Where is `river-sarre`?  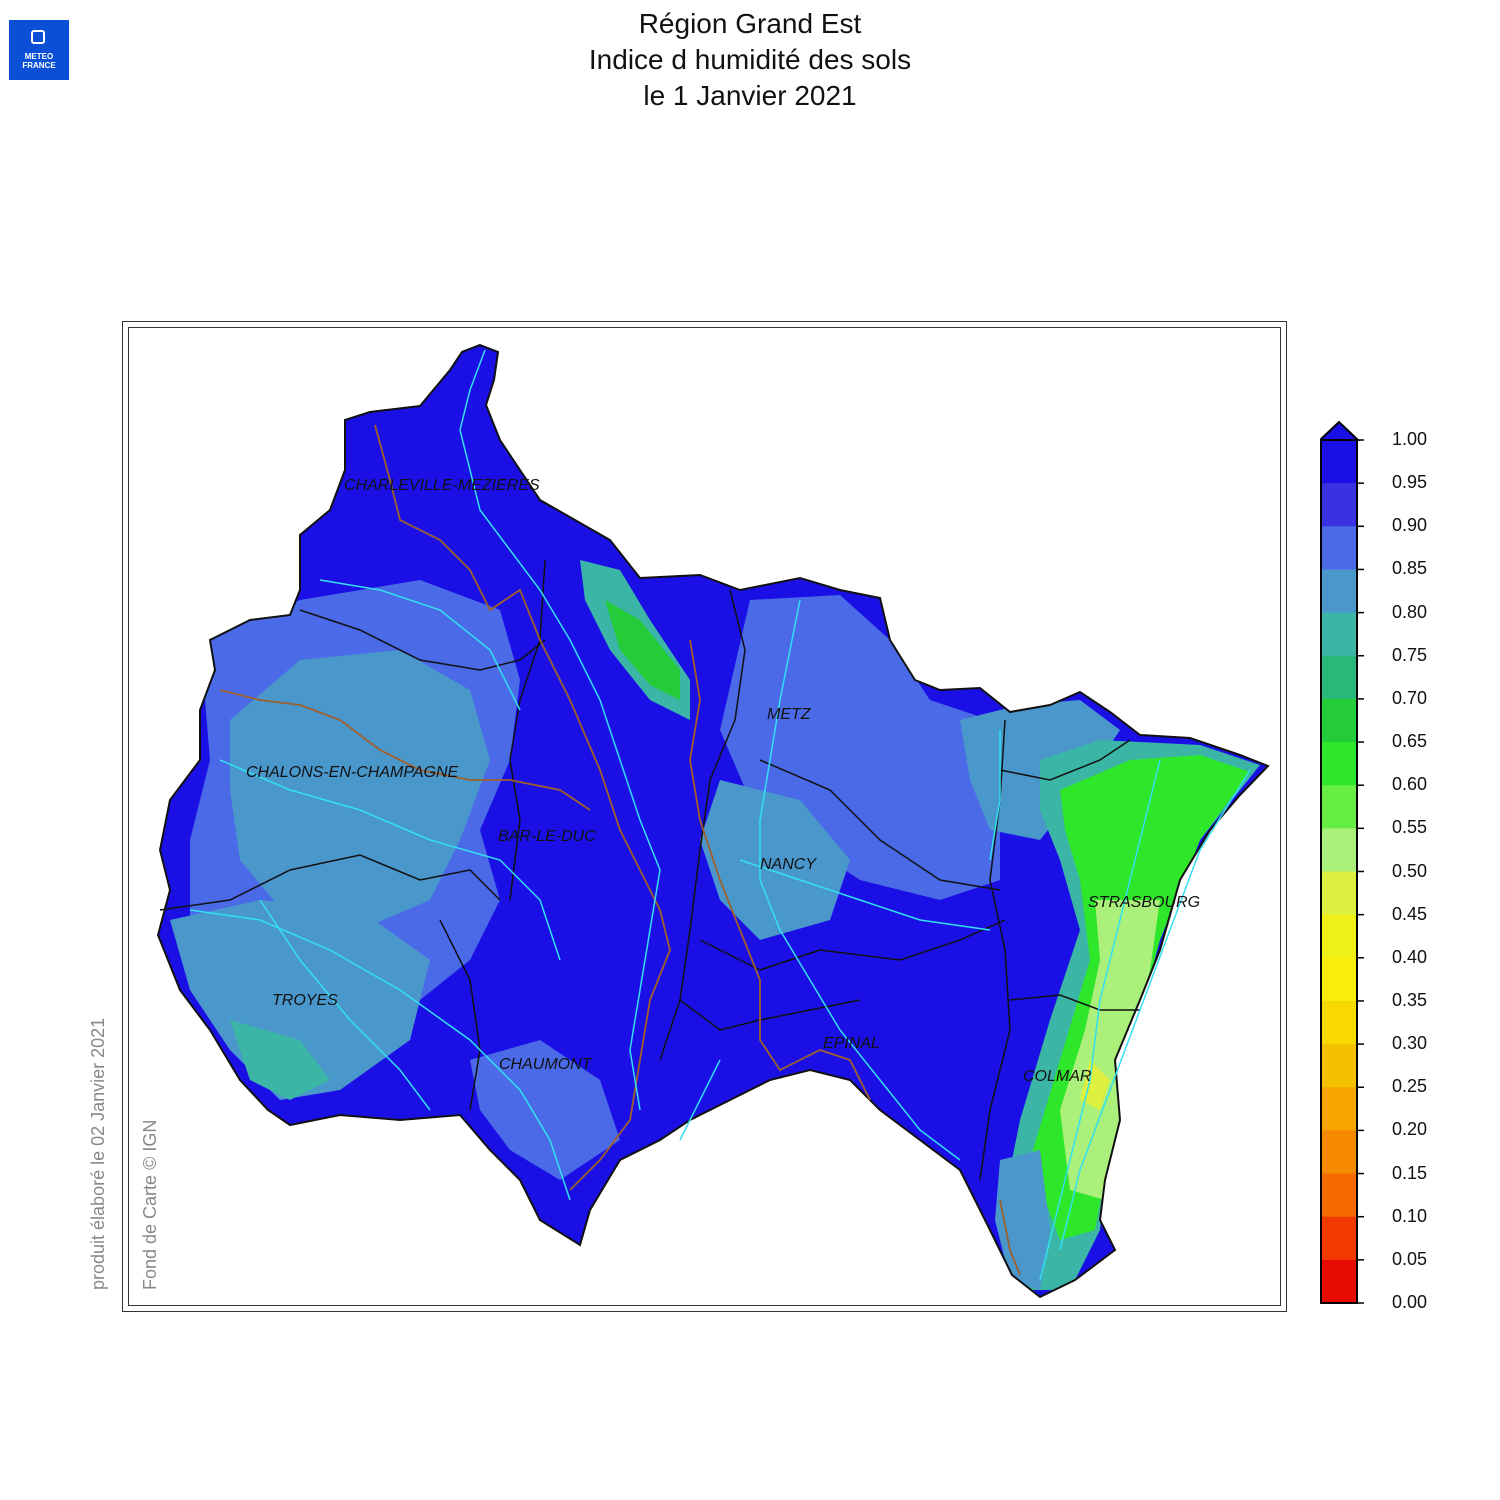 river-sarre is located at coordinates (995, 795).